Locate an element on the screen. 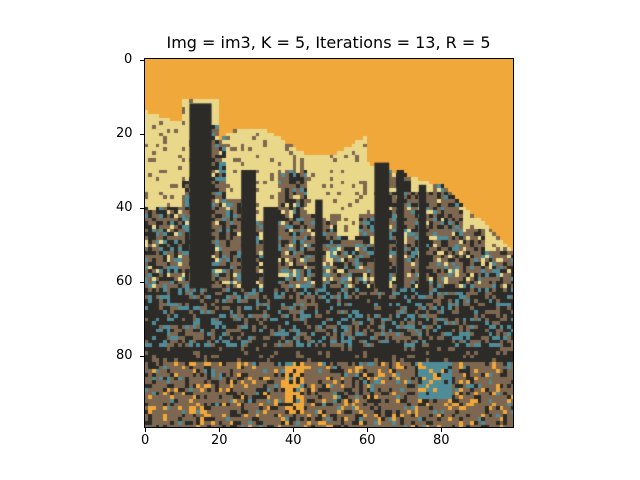  plot-title: Img = im3, K = 5, Iterations = 13, R = 5 is located at coordinates (328, 42).